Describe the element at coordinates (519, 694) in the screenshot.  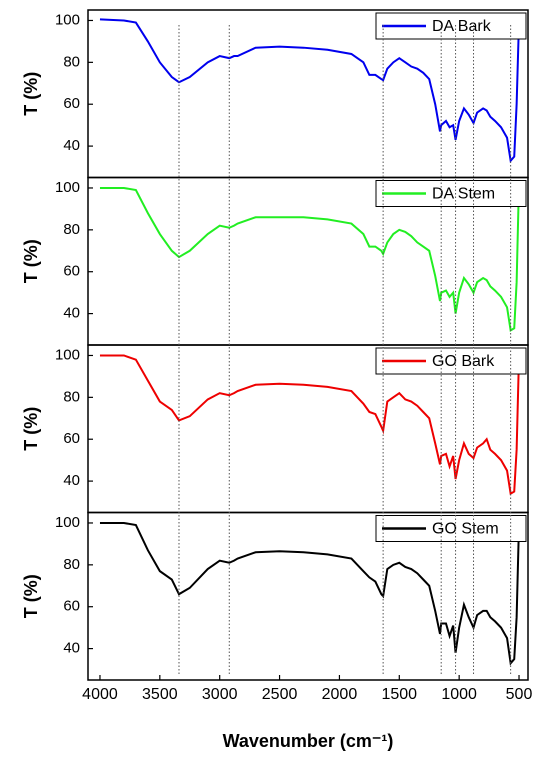
I see `x-tick-label: 500` at that location.